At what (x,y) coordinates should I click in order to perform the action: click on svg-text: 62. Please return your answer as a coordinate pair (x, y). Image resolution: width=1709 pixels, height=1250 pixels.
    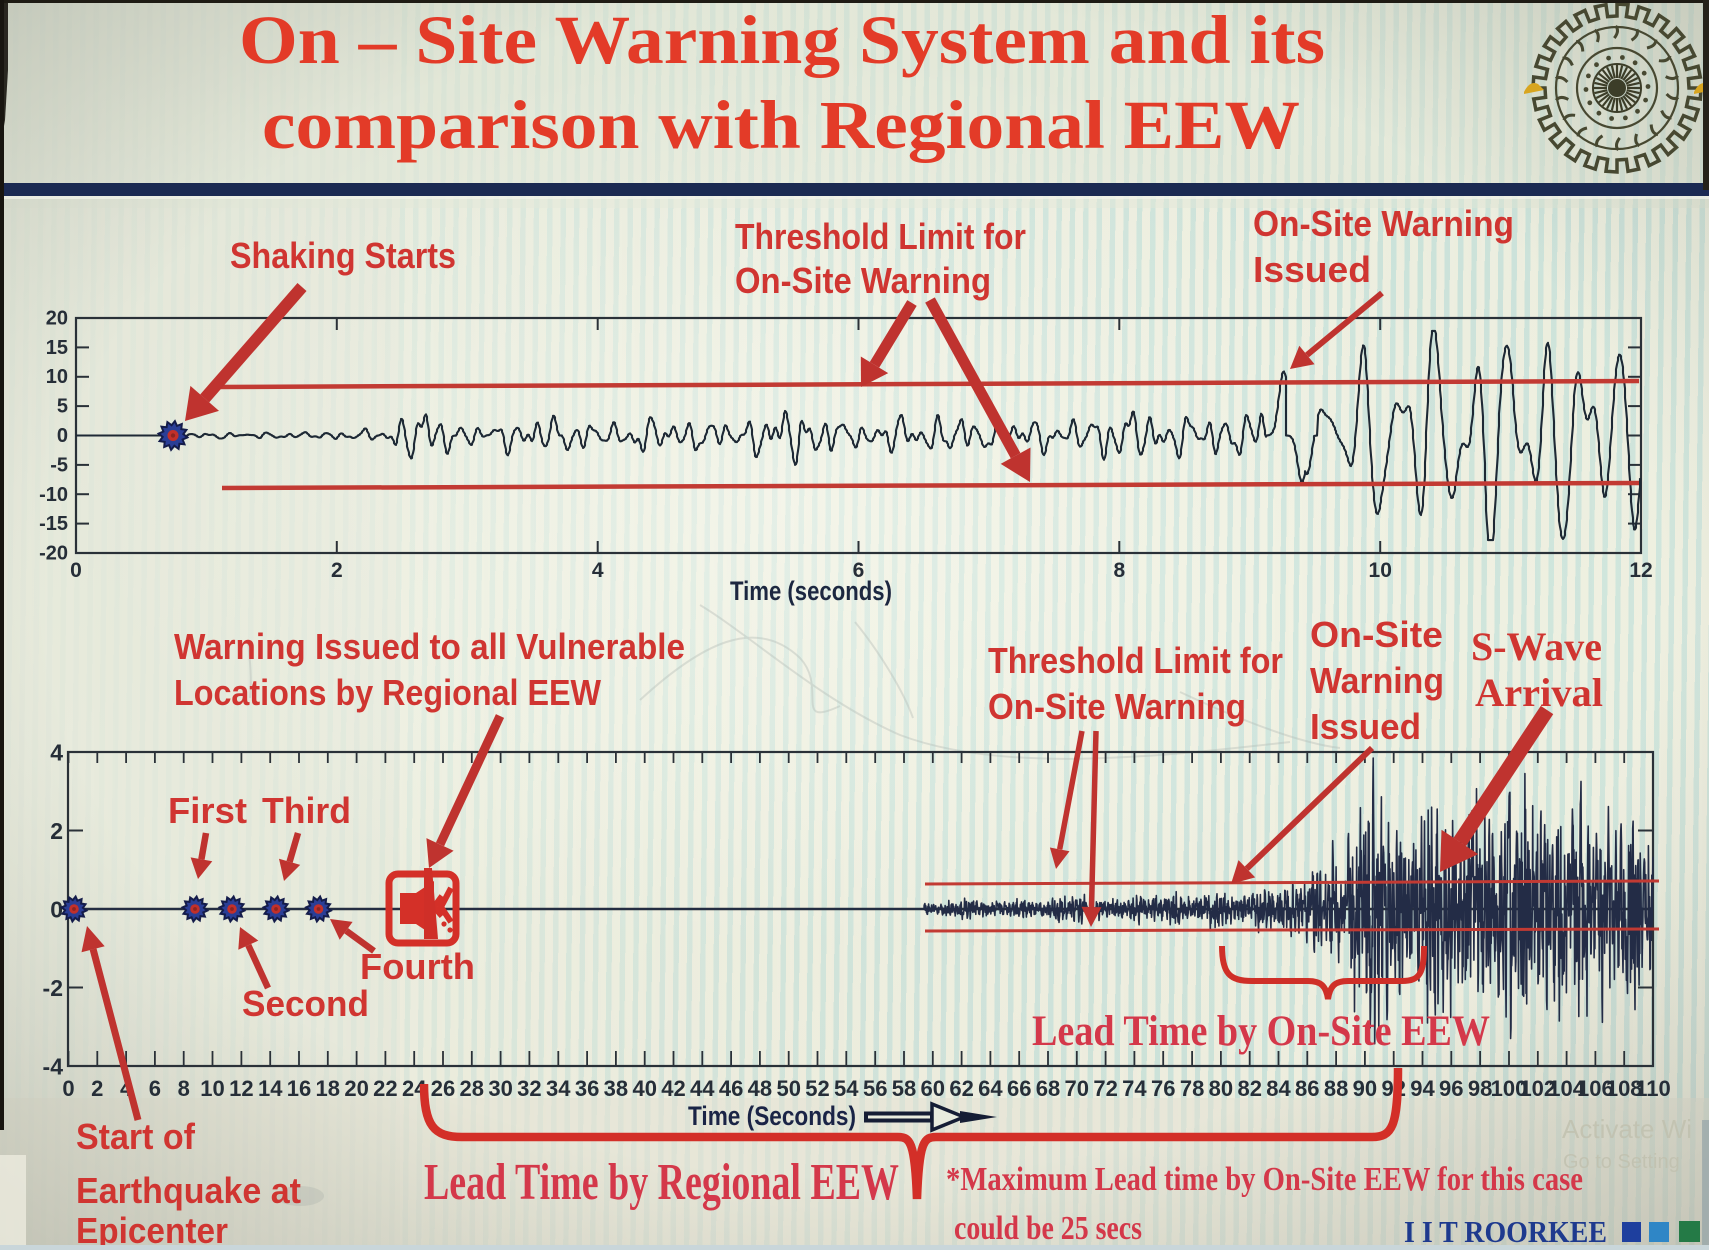
    Looking at the image, I should click on (961, 1088).